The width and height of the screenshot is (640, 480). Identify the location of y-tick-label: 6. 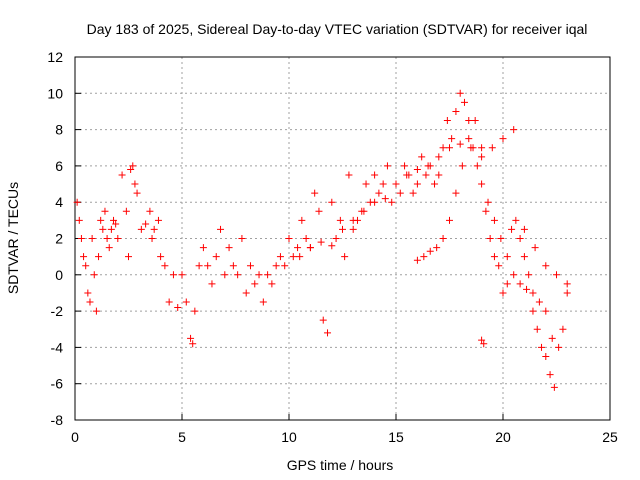
(59, 166).